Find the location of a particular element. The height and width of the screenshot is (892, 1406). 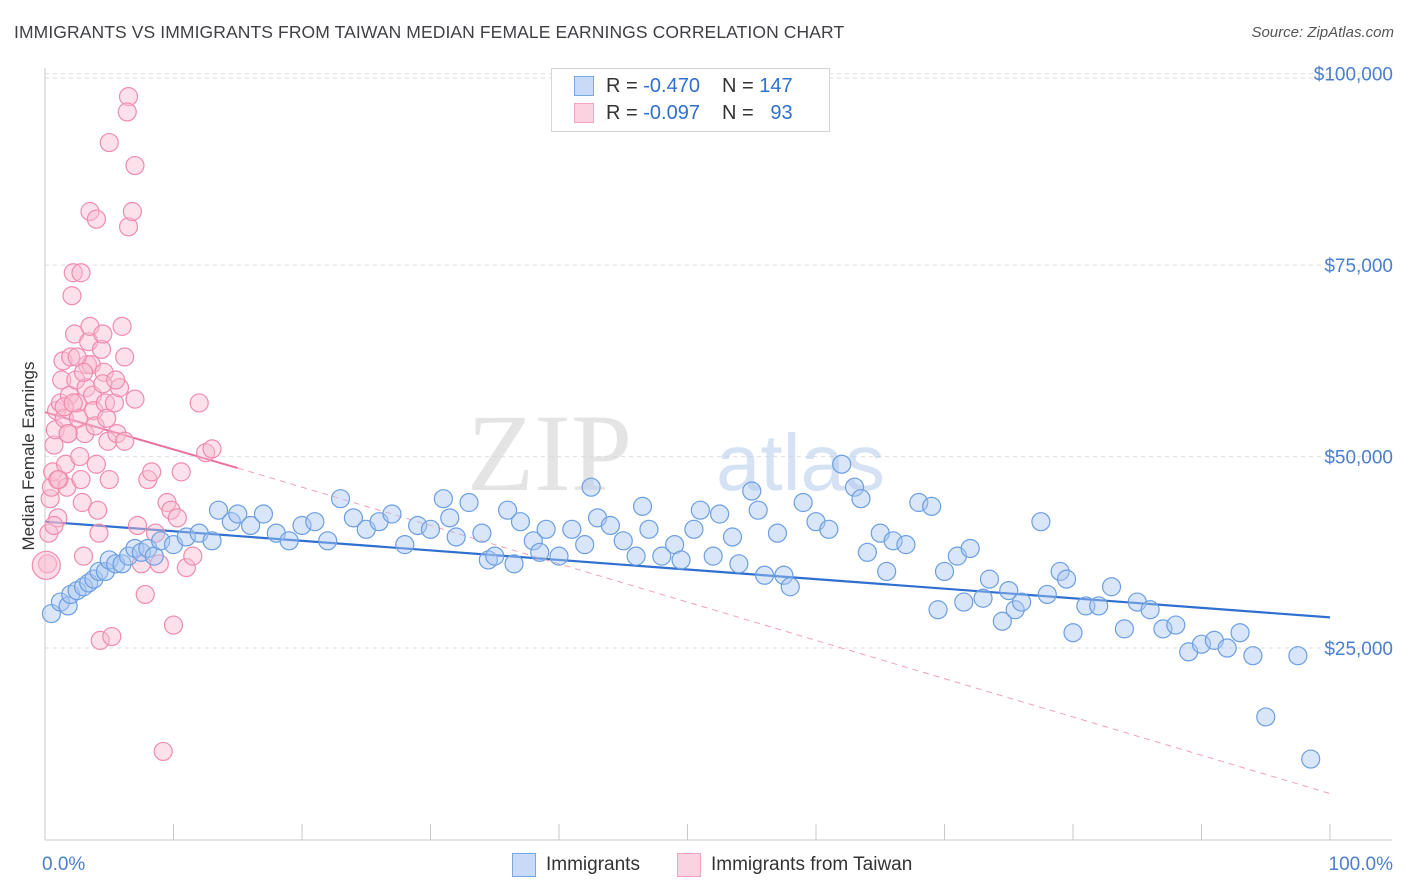

legend-n-immigrants: 147 is located at coordinates (776, 85).